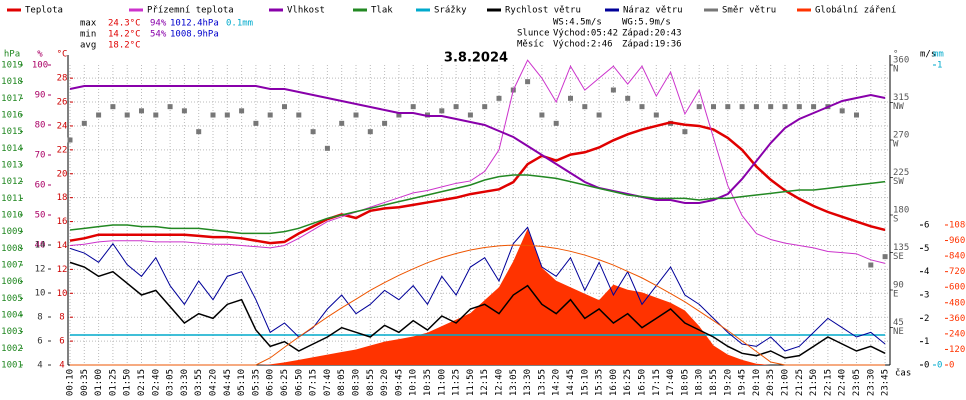  I want to click on y-tick-label: 1001, so click(12, 366).